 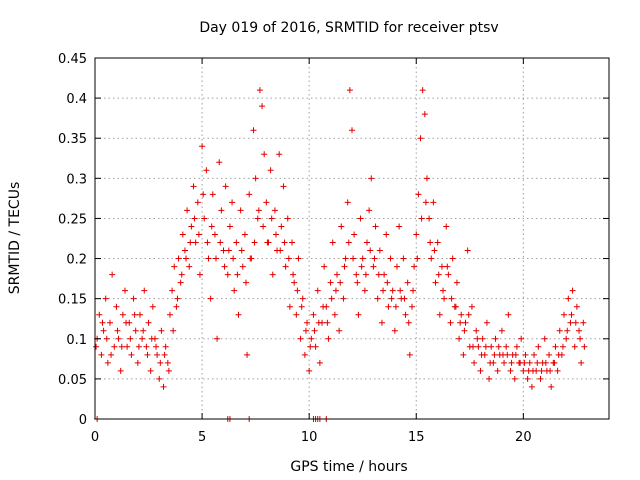 What do you see at coordinates (348, 467) in the screenshot?
I see `x-axis-label: GPS time / hours` at bounding box center [348, 467].